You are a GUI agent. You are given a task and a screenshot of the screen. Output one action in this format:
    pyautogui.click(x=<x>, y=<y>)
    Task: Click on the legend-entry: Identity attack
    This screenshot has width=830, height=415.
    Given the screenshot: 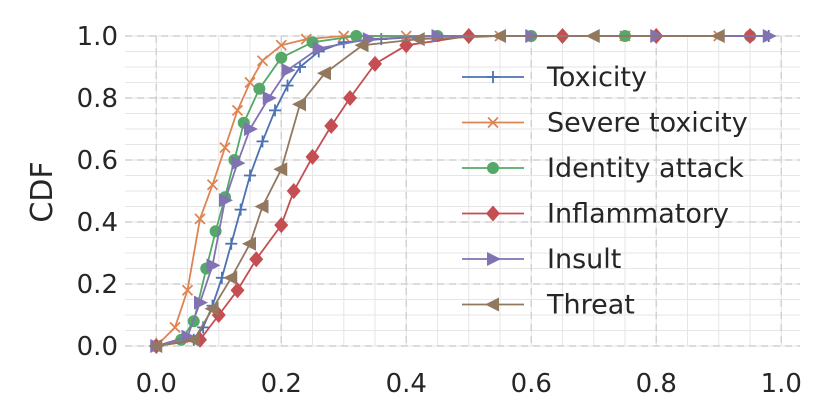 What is the action you would take?
    pyautogui.click(x=603, y=168)
    